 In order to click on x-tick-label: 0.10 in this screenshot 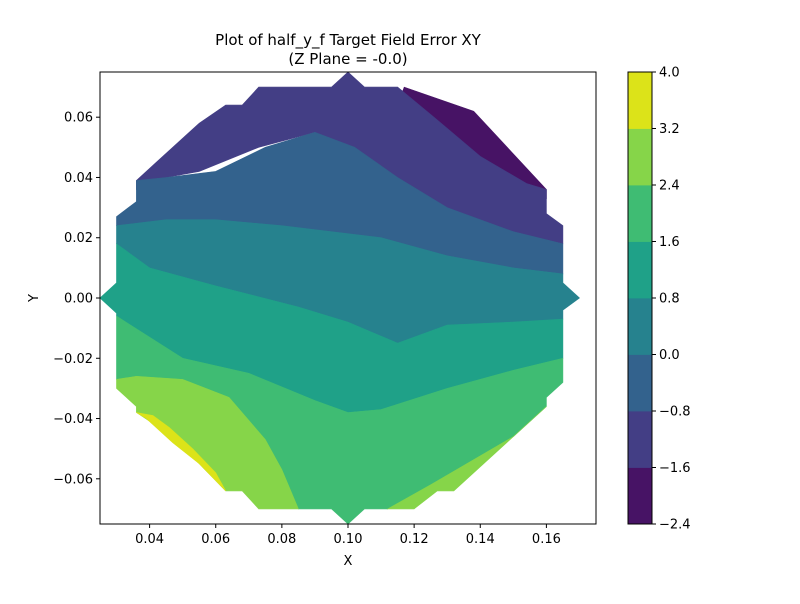, I will do `click(348, 539)`.